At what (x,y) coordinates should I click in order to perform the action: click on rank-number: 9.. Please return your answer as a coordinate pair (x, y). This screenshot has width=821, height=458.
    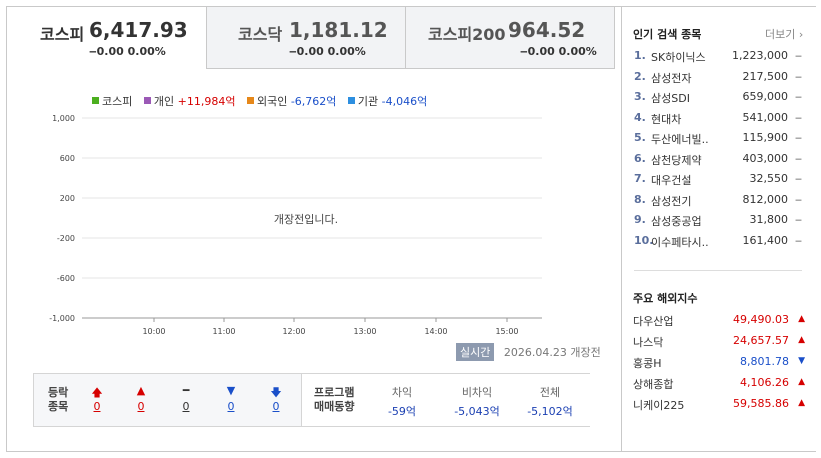
    Looking at the image, I should click on (640, 219).